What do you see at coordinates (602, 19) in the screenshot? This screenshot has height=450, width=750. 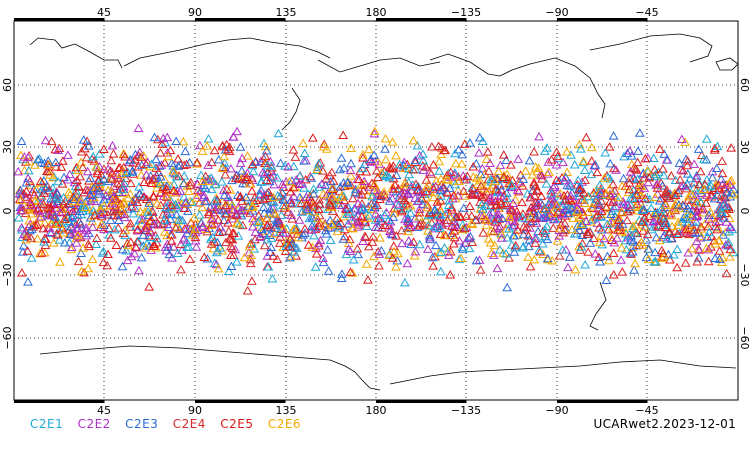 I see `scale-bar-segment` at bounding box center [602, 19].